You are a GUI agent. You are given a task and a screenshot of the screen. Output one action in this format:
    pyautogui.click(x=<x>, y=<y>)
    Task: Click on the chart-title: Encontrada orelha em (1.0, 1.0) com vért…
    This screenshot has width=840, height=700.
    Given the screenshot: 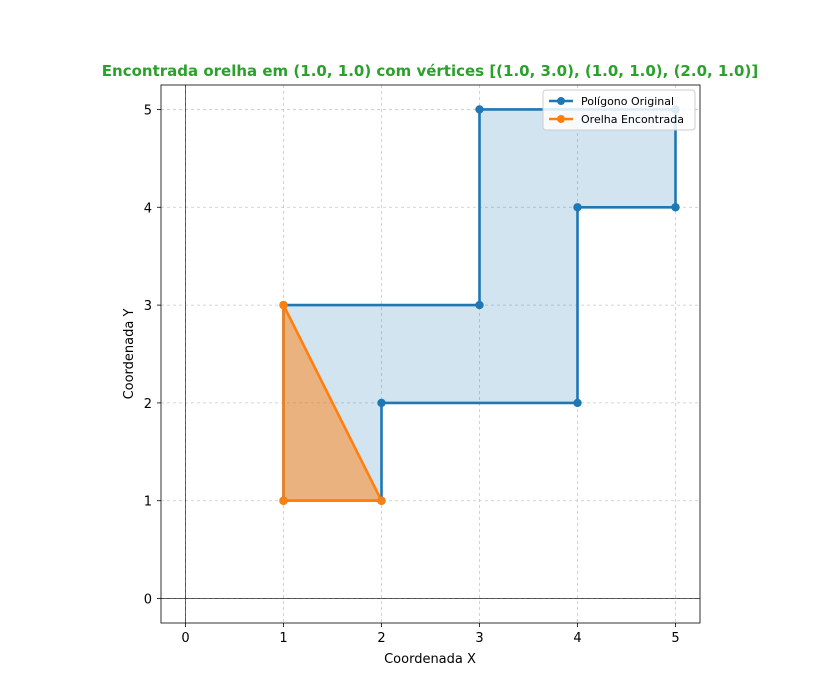 What is the action you would take?
    pyautogui.click(x=430, y=71)
    